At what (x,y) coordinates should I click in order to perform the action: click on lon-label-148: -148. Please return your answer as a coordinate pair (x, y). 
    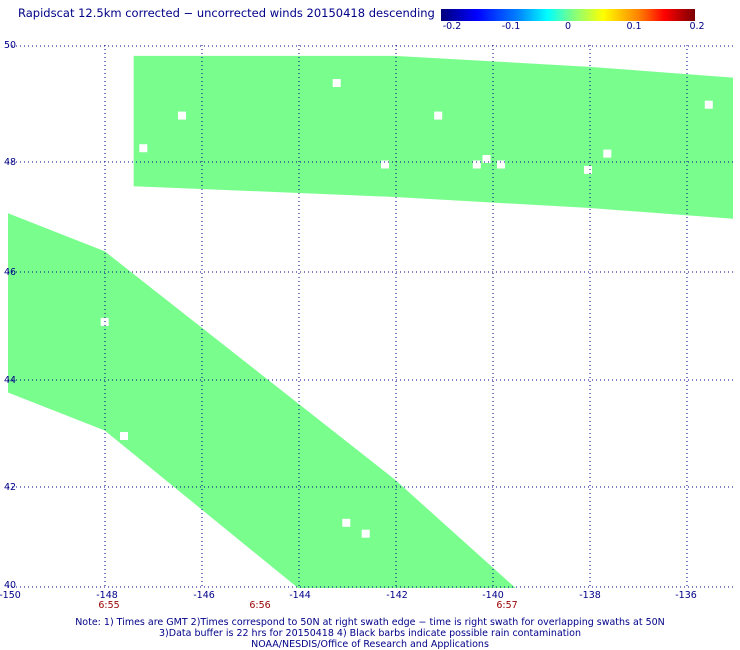
    Looking at the image, I should click on (107, 595).